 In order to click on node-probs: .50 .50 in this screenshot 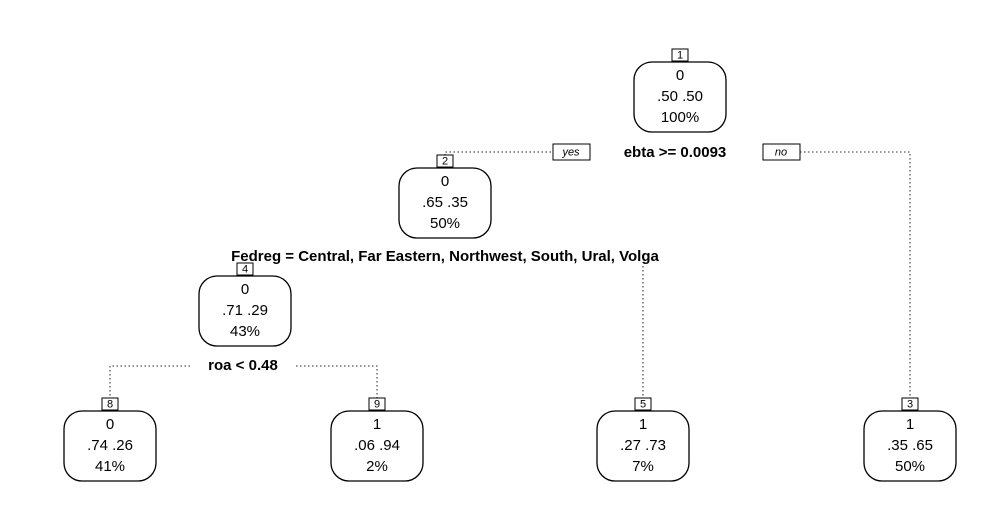, I will do `click(680, 96)`.